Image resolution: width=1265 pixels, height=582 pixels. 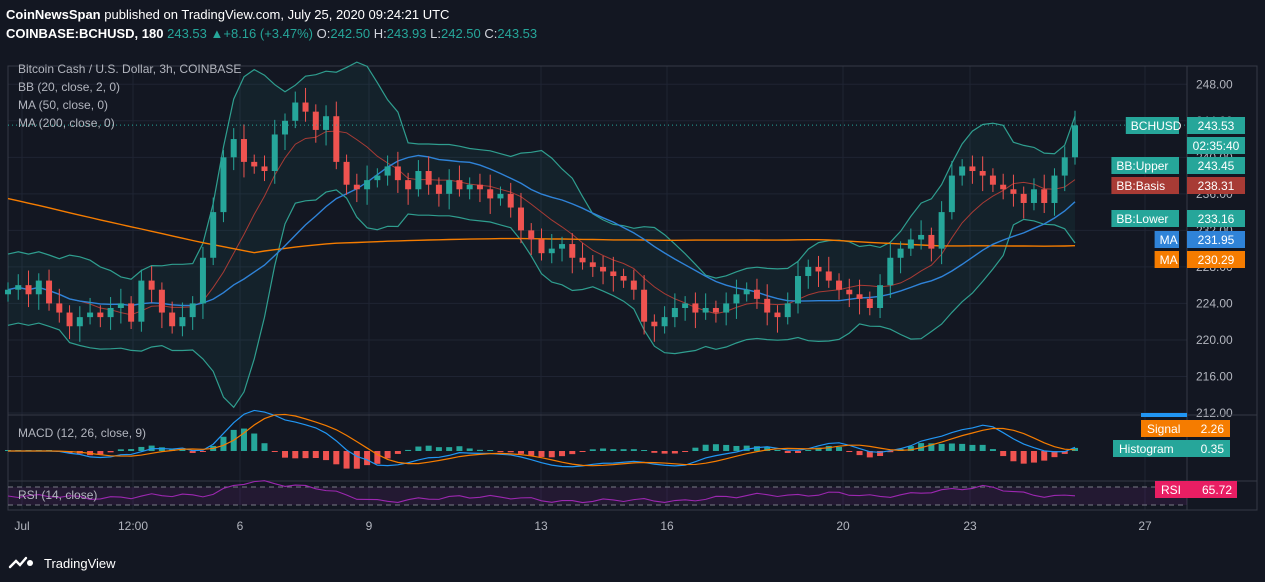 What do you see at coordinates (1214, 303) in the screenshot?
I see `price-tick-label: 224.00` at bounding box center [1214, 303].